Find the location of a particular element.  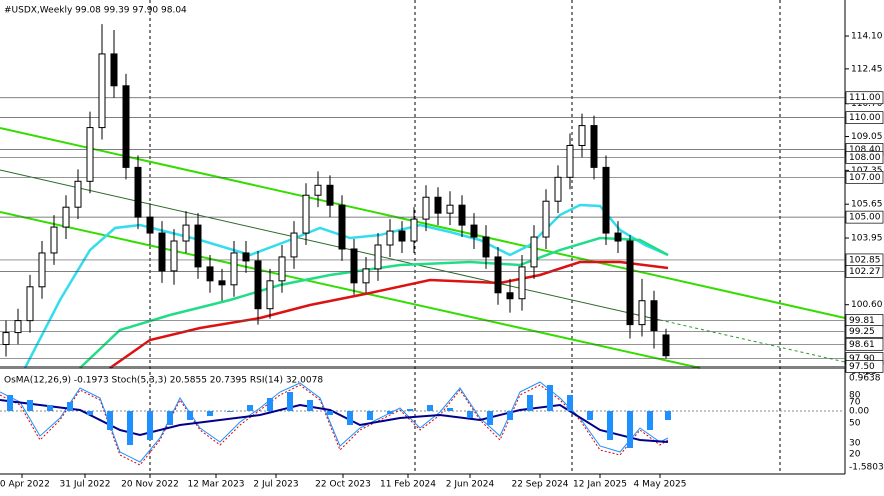

level-label: 111.00 is located at coordinates (865, 98).